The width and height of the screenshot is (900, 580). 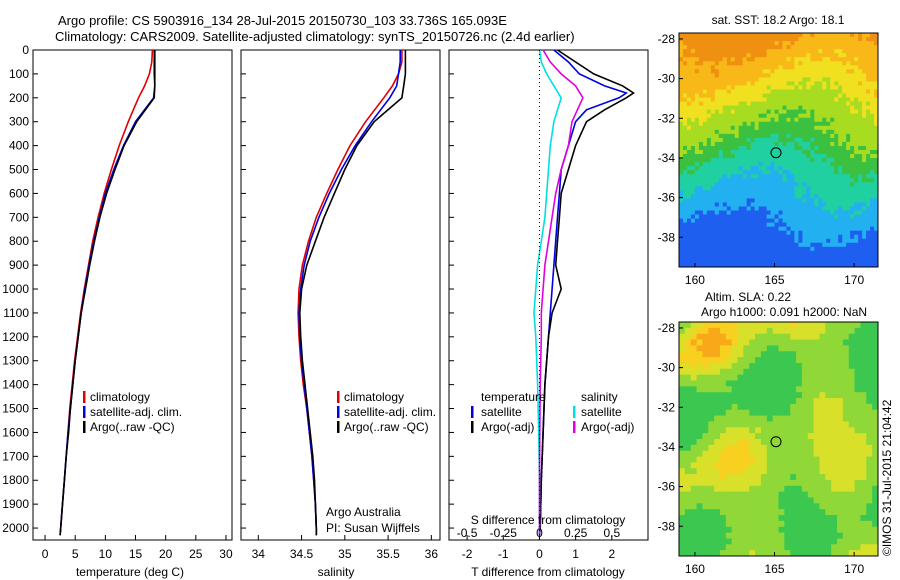 I want to click on map-y-tick-label: -30, so click(x=667, y=79).